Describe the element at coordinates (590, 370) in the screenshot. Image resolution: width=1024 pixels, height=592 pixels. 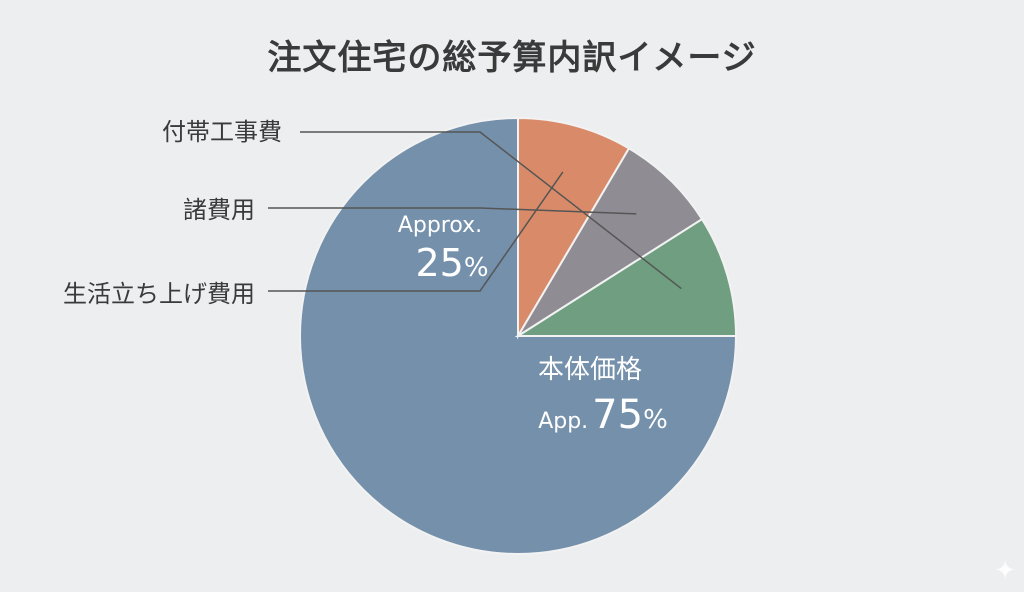
I see `main-slice-label: 本体価格` at that location.